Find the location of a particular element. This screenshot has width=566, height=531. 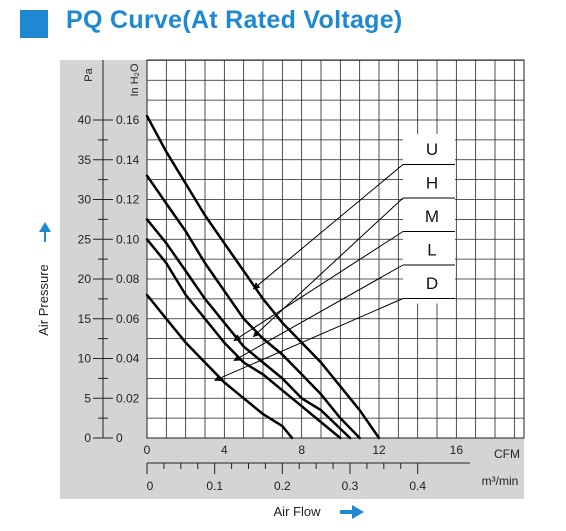

y-axis-arrow-icon is located at coordinates (45, 232).